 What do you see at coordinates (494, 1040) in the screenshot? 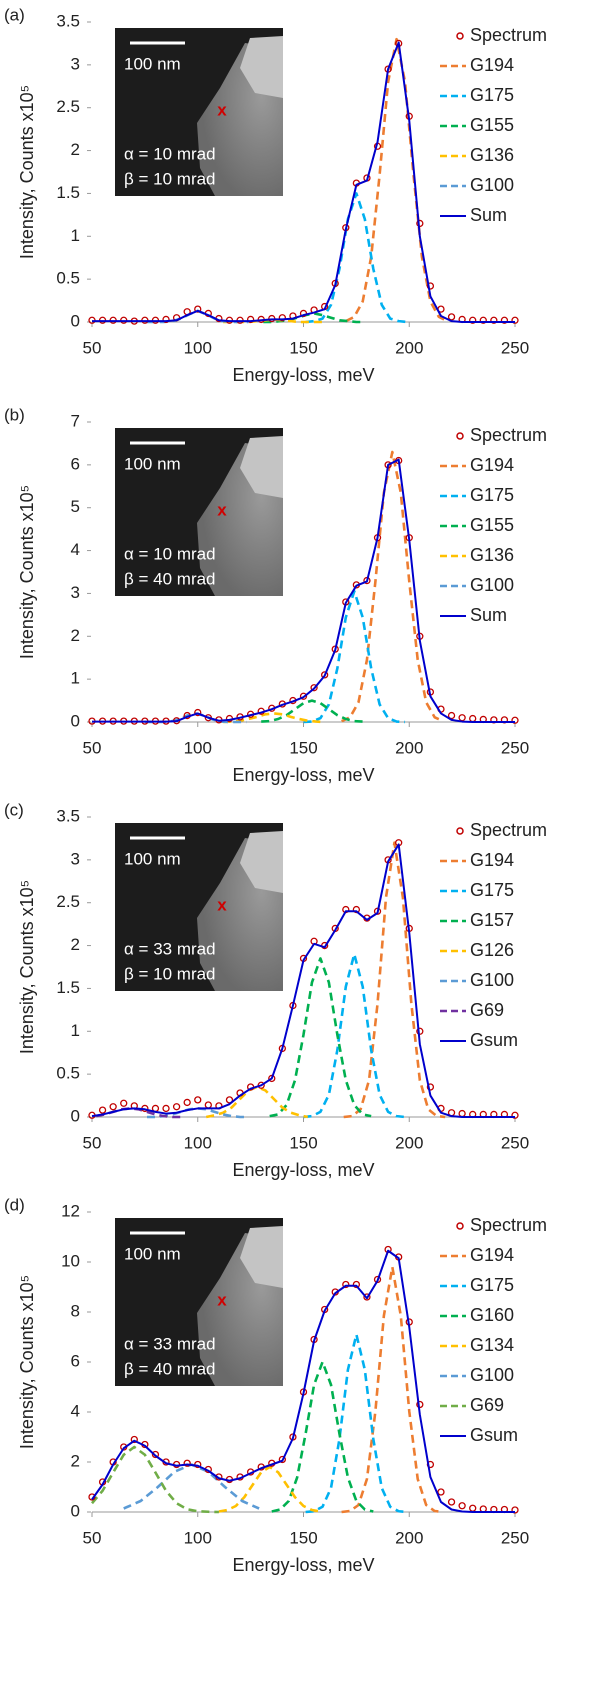
I see `legend-label: Gsum` at bounding box center [494, 1040].